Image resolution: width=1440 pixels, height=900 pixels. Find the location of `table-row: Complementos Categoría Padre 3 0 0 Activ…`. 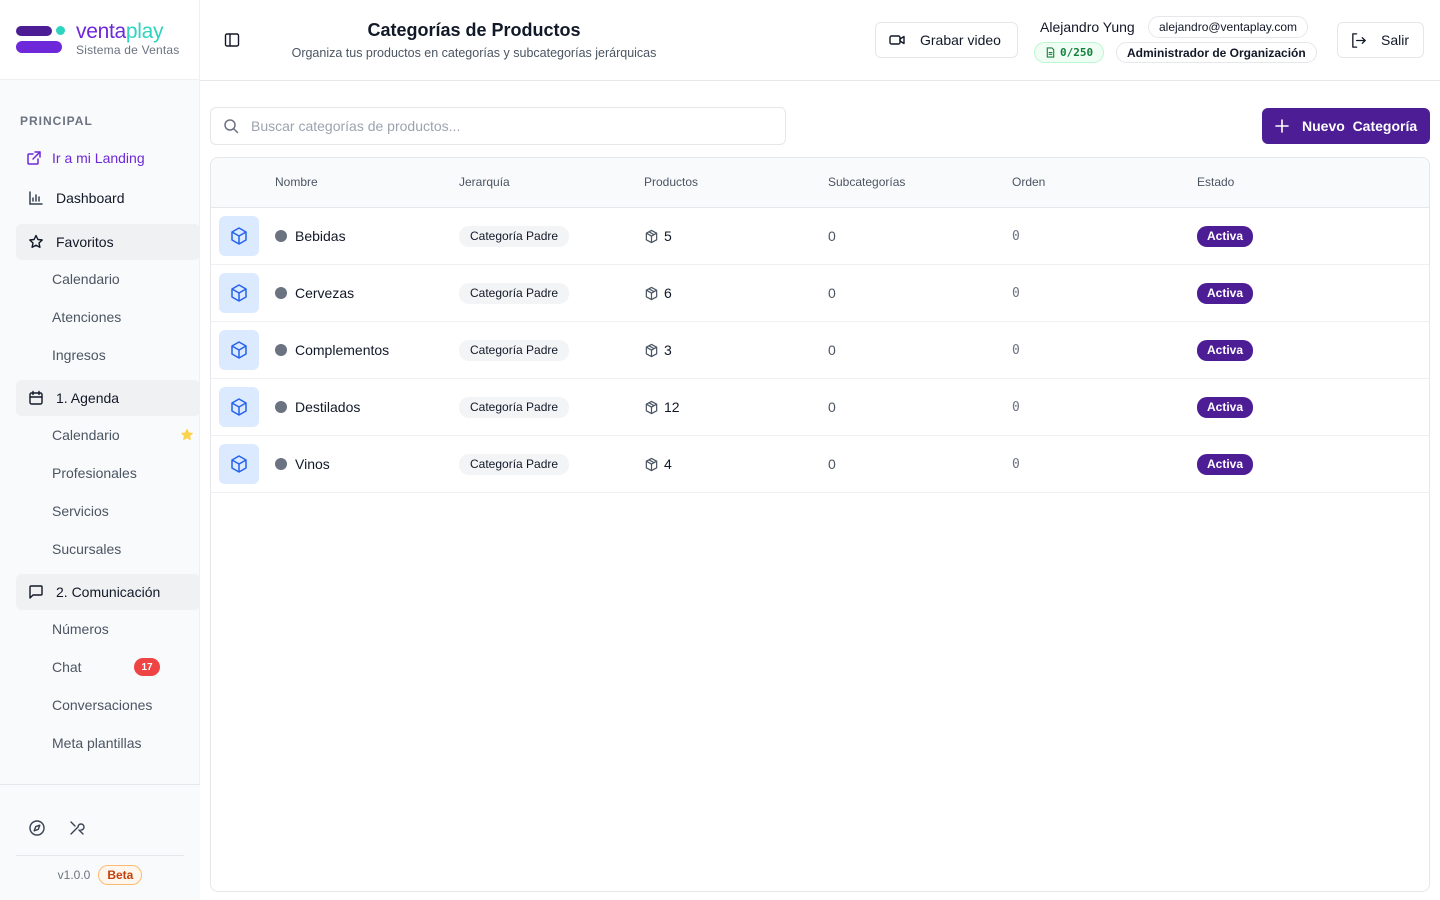

table-row: Complementos Categoría Padre 3 0 0 Activ… is located at coordinates (820, 350).